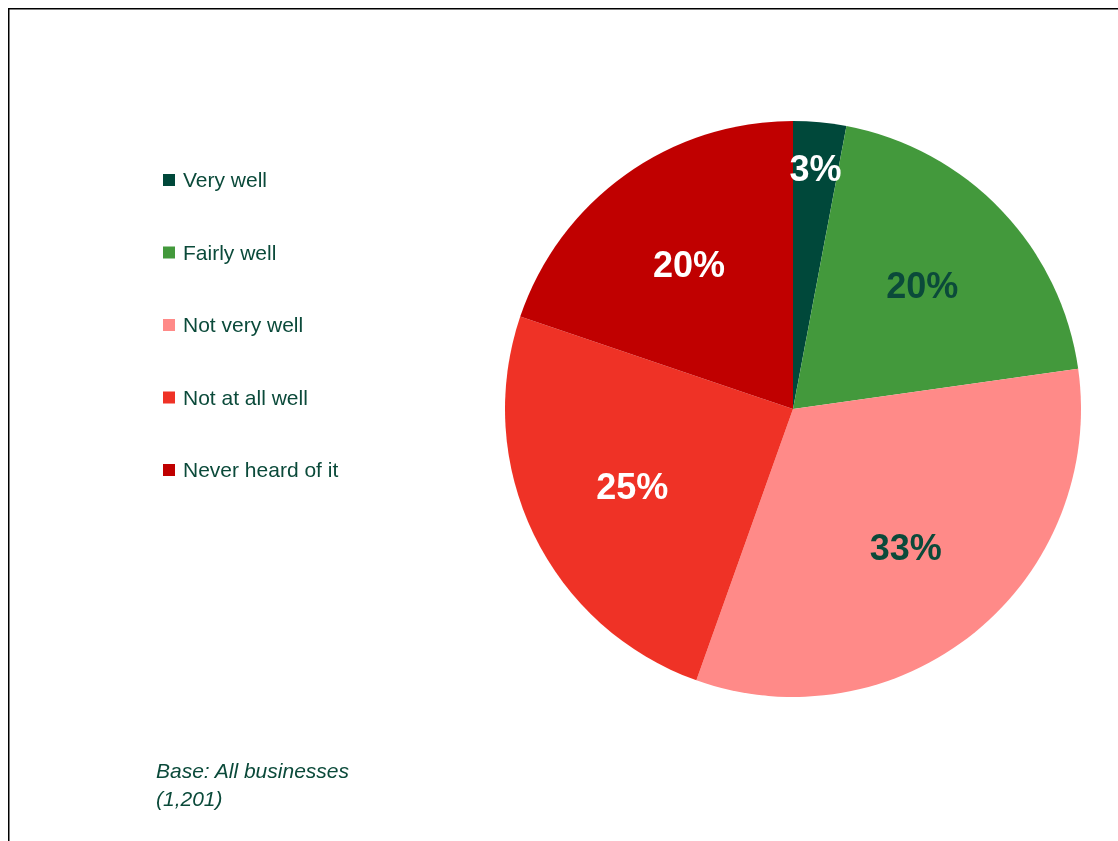 The height and width of the screenshot is (841, 1118). What do you see at coordinates (261, 470) in the screenshot?
I see `legend-label: Never heard of it` at bounding box center [261, 470].